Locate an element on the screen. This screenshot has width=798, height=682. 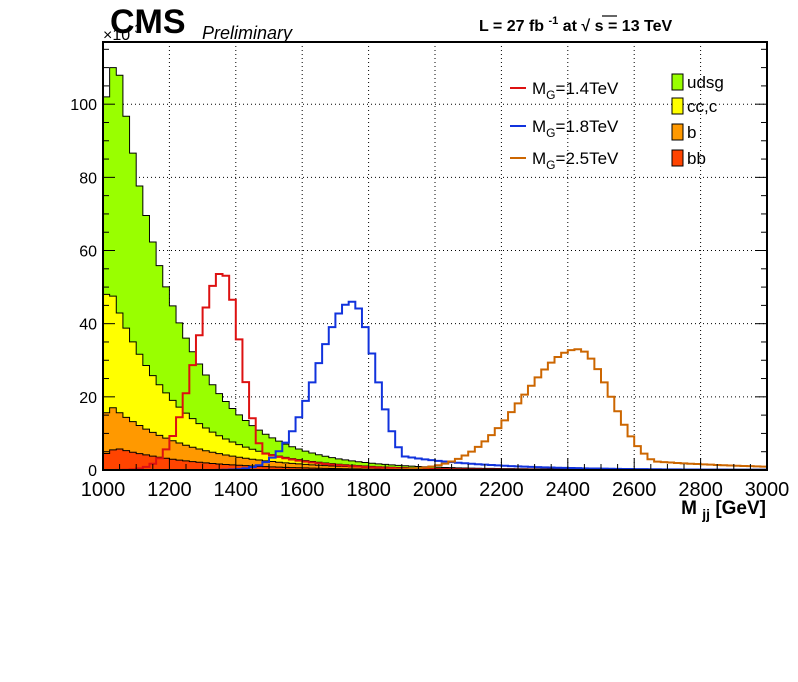
y-multiplier-prefix: ×10 is located at coordinates (116, 35).